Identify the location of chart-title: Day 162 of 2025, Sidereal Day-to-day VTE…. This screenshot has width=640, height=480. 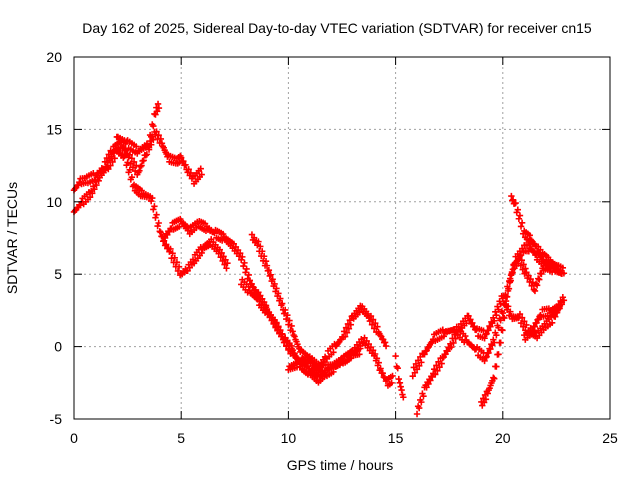
(337, 28).